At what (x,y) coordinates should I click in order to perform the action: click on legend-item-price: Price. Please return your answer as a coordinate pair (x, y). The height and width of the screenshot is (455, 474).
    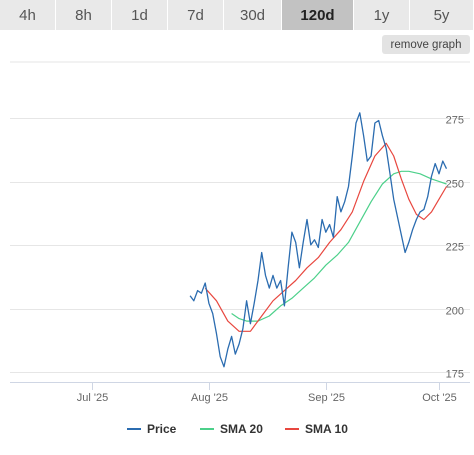
    Looking at the image, I should click on (151, 429).